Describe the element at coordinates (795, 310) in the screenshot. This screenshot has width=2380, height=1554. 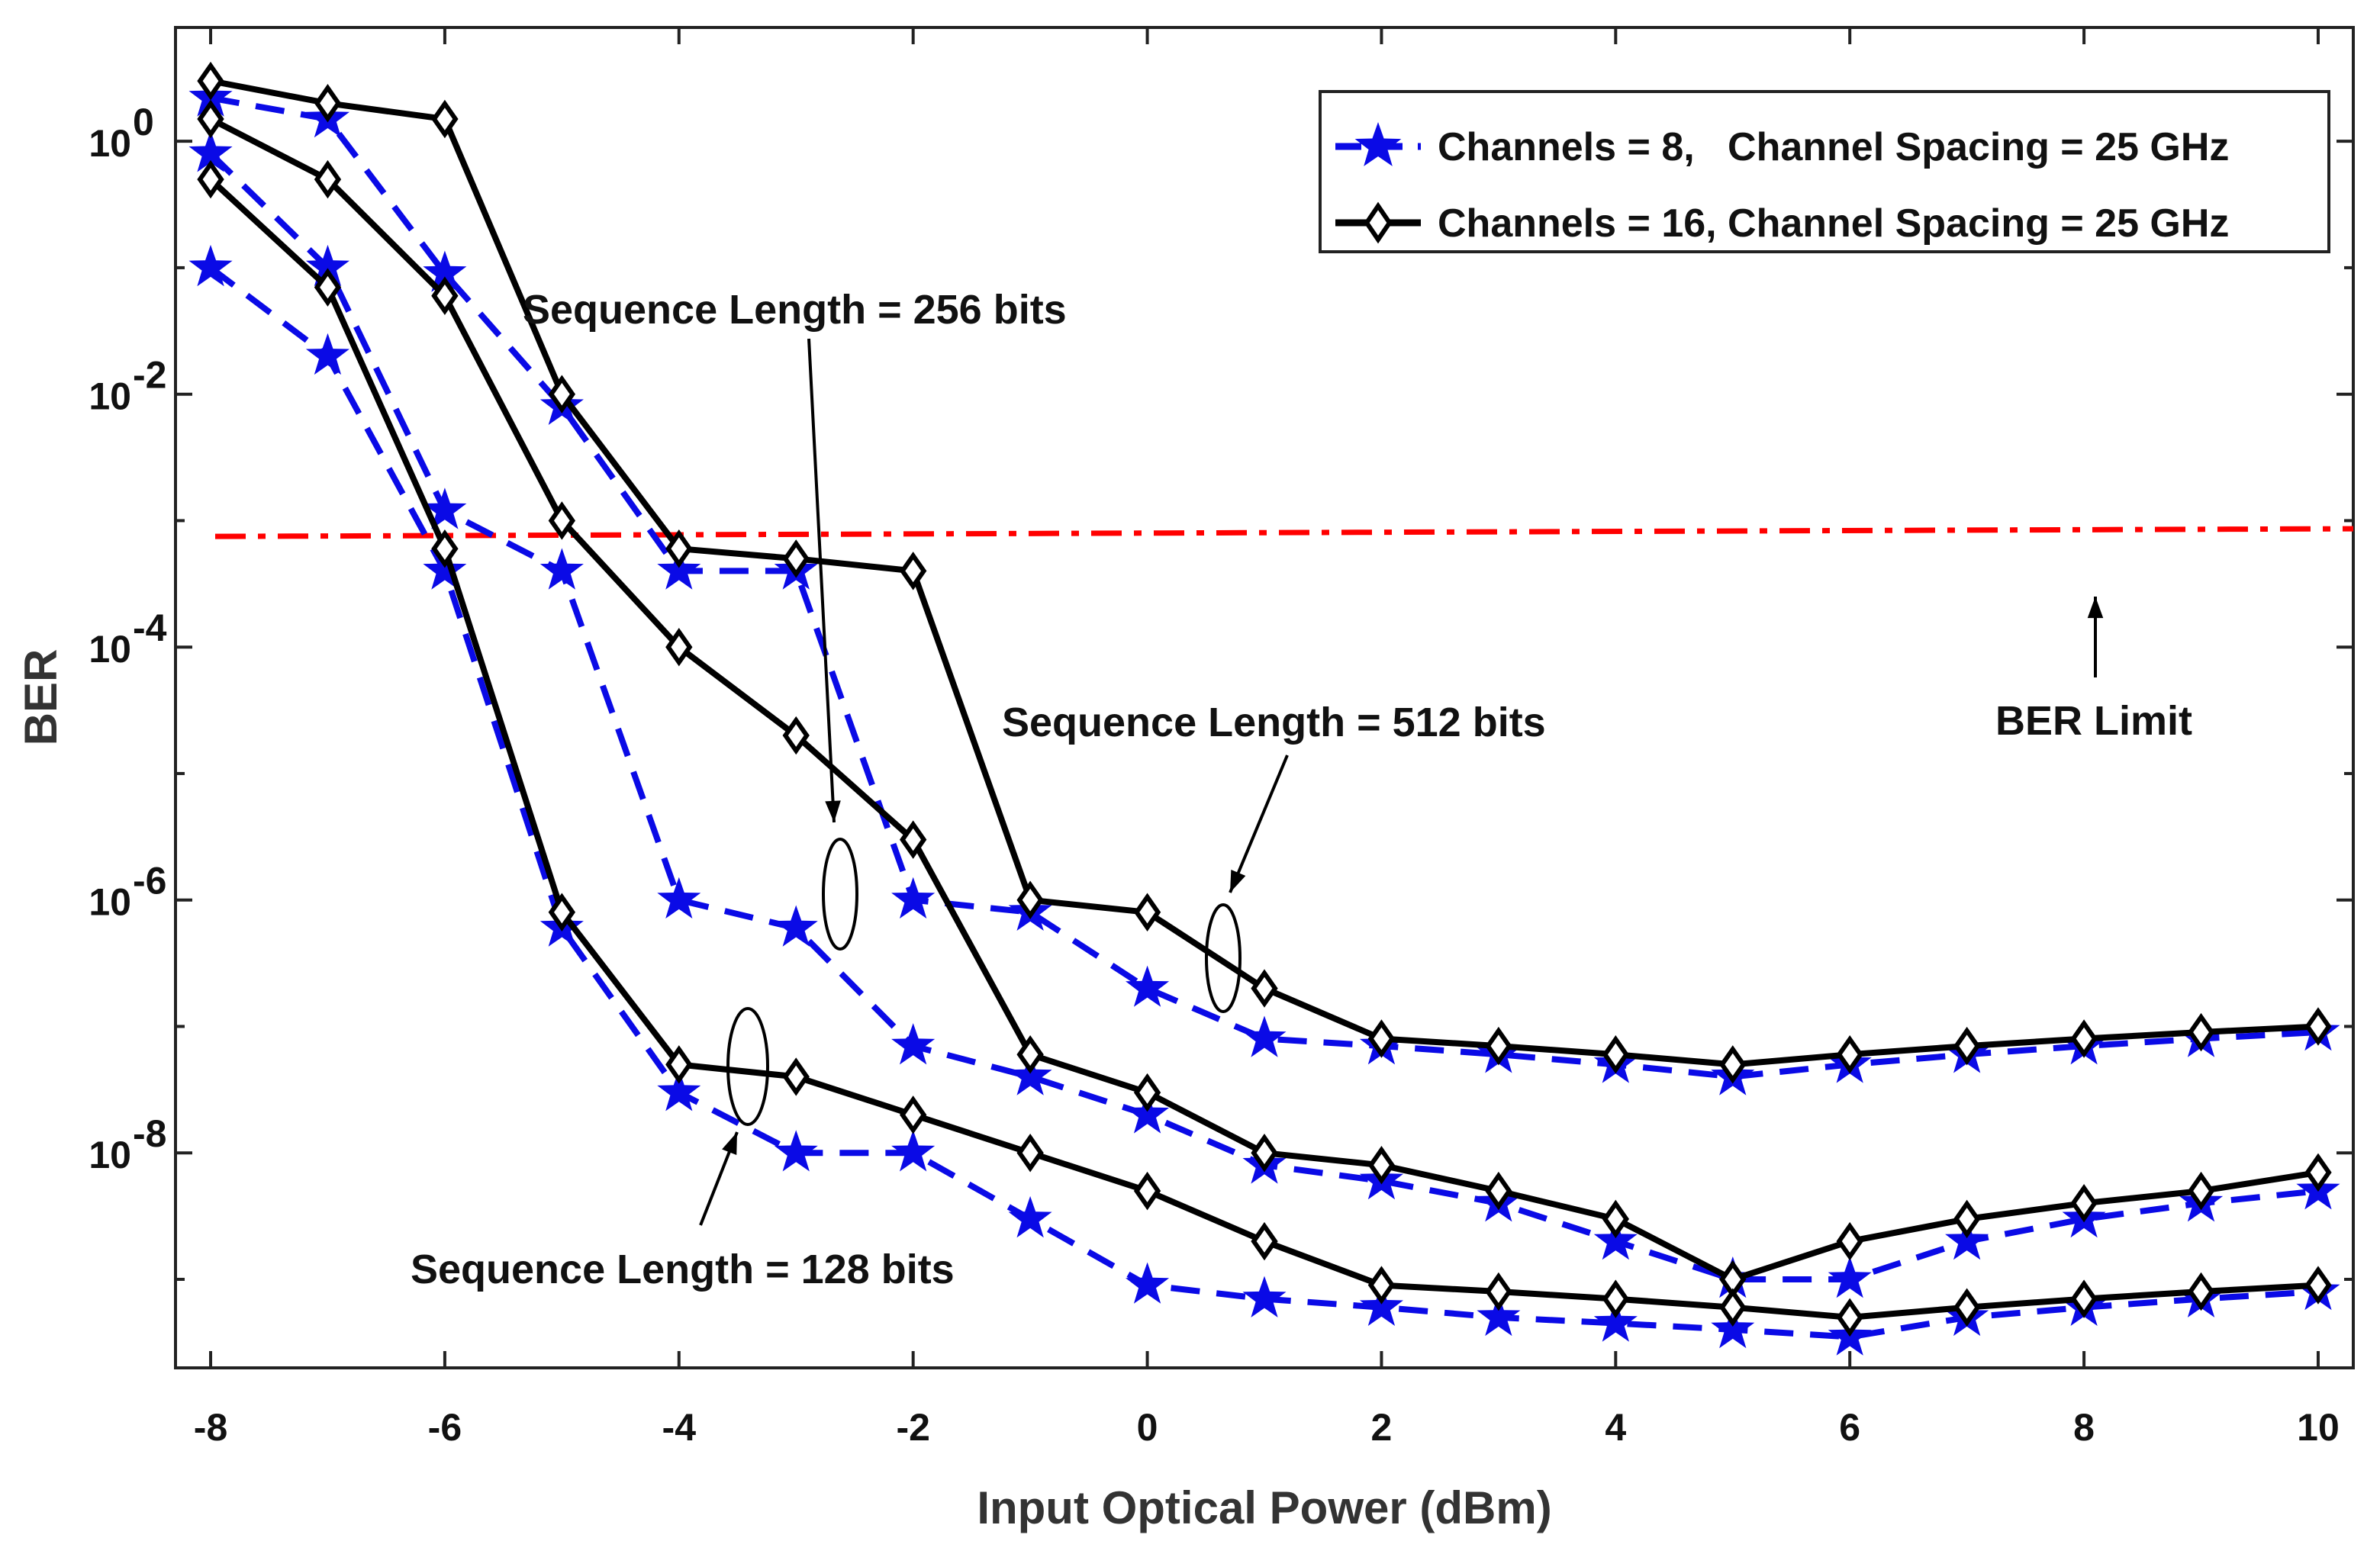
I see `annotation-seq-256: Sequence Length = 256 bits` at that location.